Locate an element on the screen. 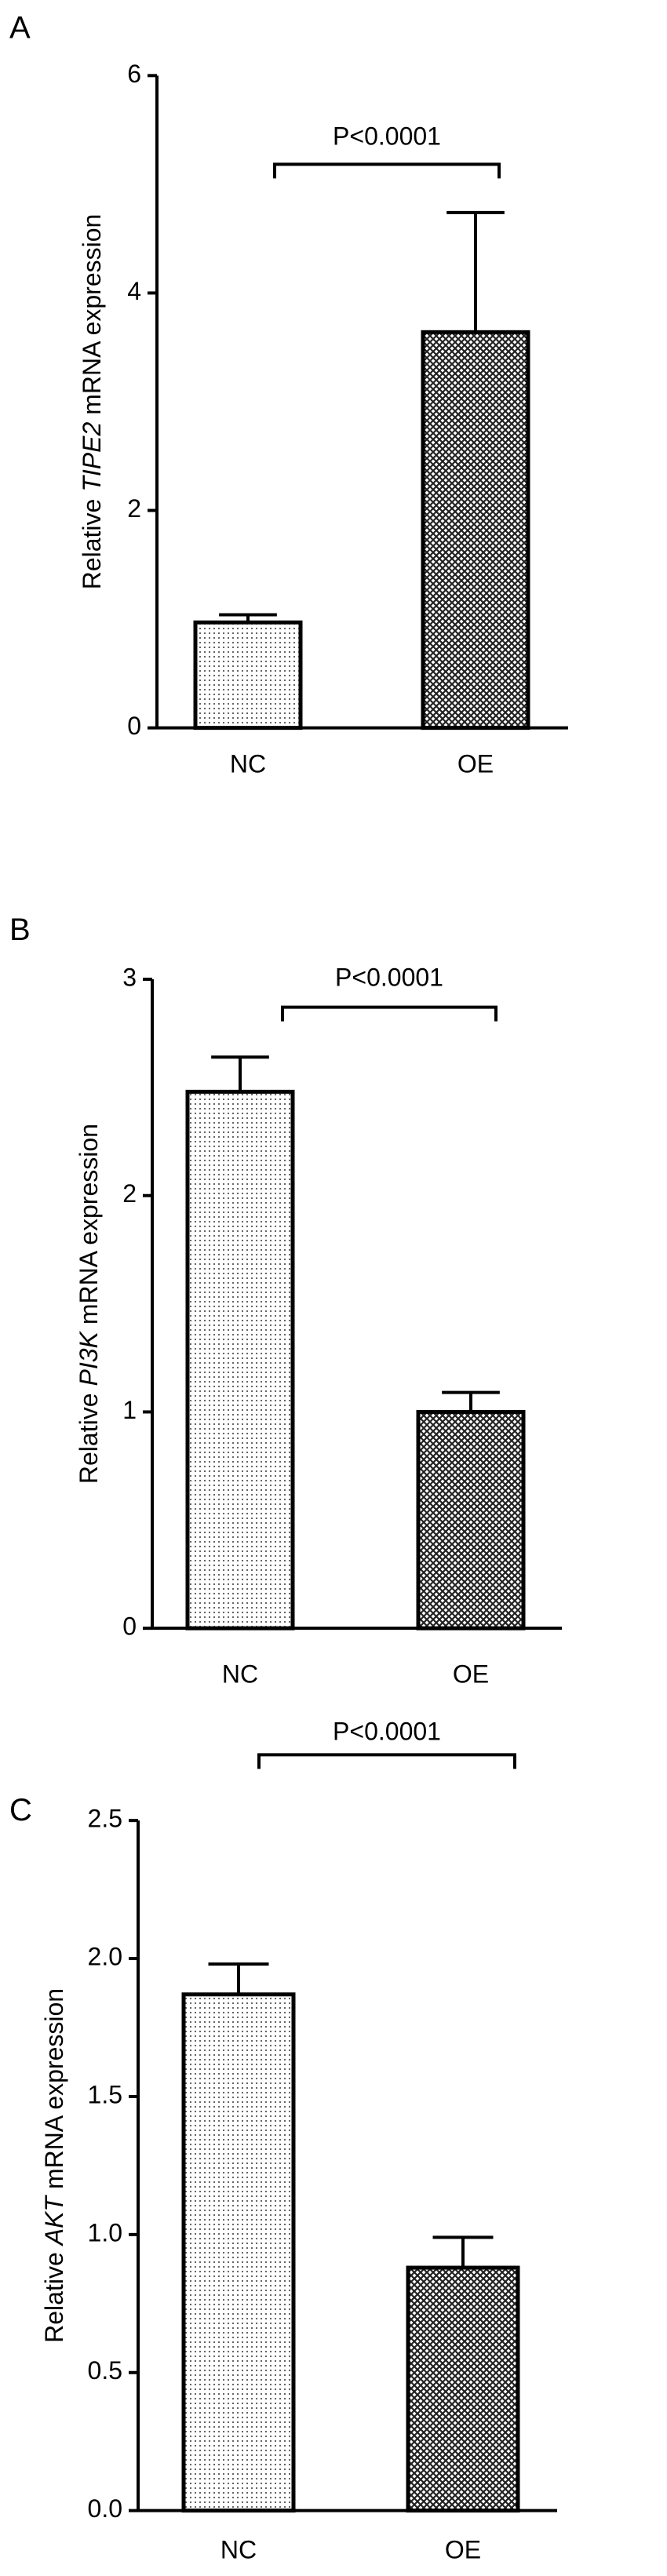  y-tick-label: 6 is located at coordinates (134, 74).